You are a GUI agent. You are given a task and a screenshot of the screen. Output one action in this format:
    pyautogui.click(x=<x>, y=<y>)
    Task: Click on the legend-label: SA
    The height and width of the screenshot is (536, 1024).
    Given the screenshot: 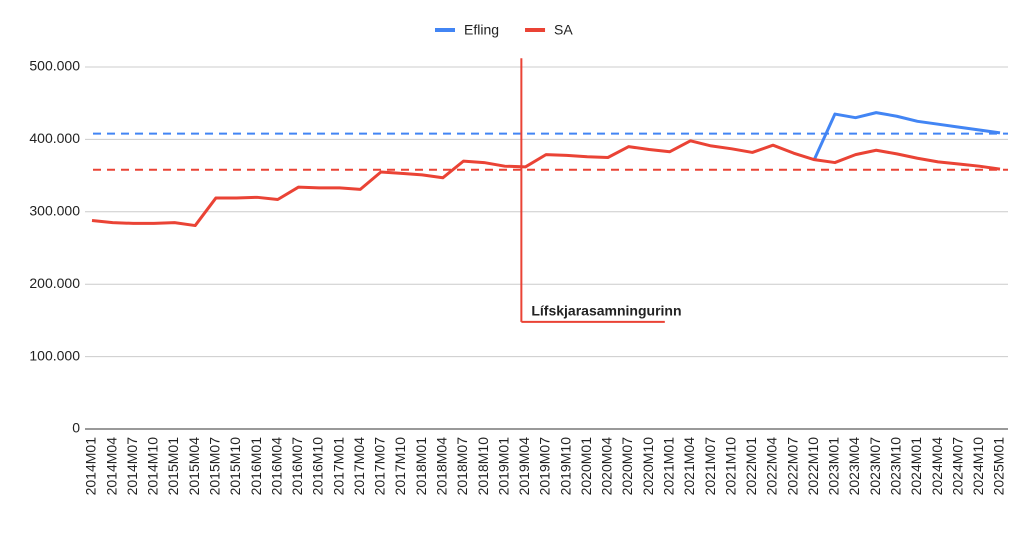 What is the action you would take?
    pyautogui.click(x=563, y=30)
    